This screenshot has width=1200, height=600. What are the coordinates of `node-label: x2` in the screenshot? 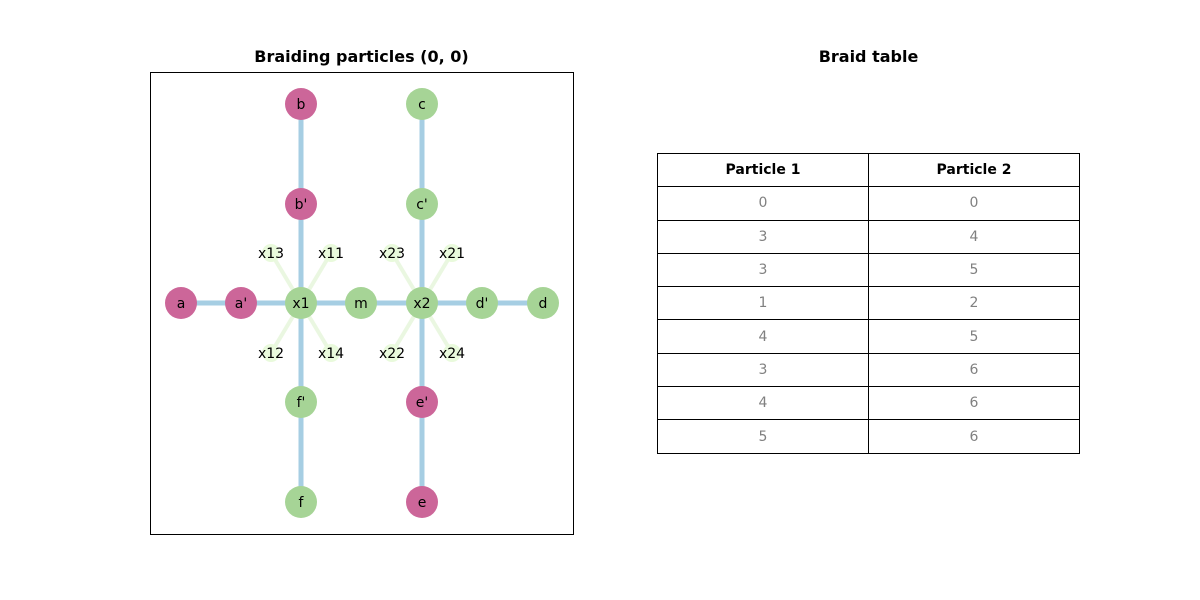 It's located at (421, 304).